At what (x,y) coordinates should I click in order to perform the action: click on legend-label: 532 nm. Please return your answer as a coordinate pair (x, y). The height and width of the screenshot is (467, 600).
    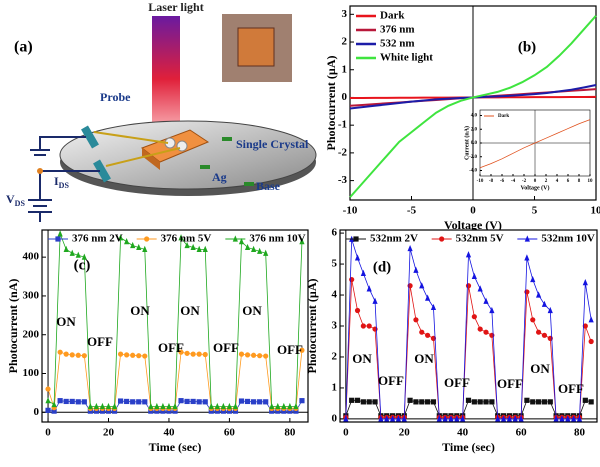
    Looking at the image, I should click on (397, 44).